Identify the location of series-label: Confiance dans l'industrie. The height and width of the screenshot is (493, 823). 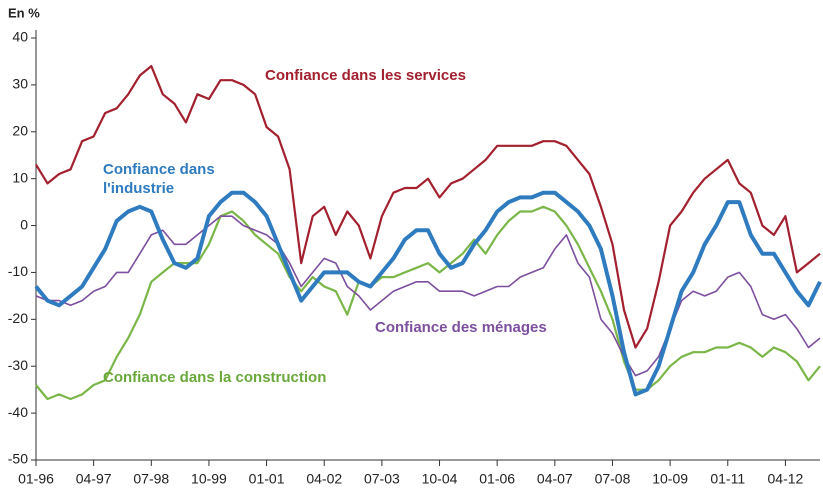
(159, 179).